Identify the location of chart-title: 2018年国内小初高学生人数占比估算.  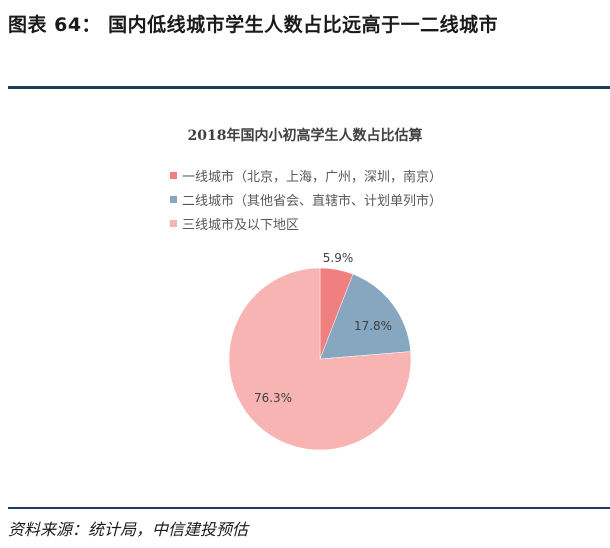
(305, 136).